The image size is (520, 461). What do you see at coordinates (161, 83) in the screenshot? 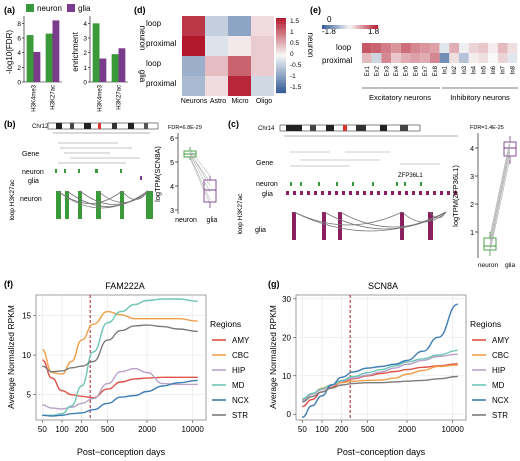
I see `panel-d-row-3: proximal` at bounding box center [161, 83].